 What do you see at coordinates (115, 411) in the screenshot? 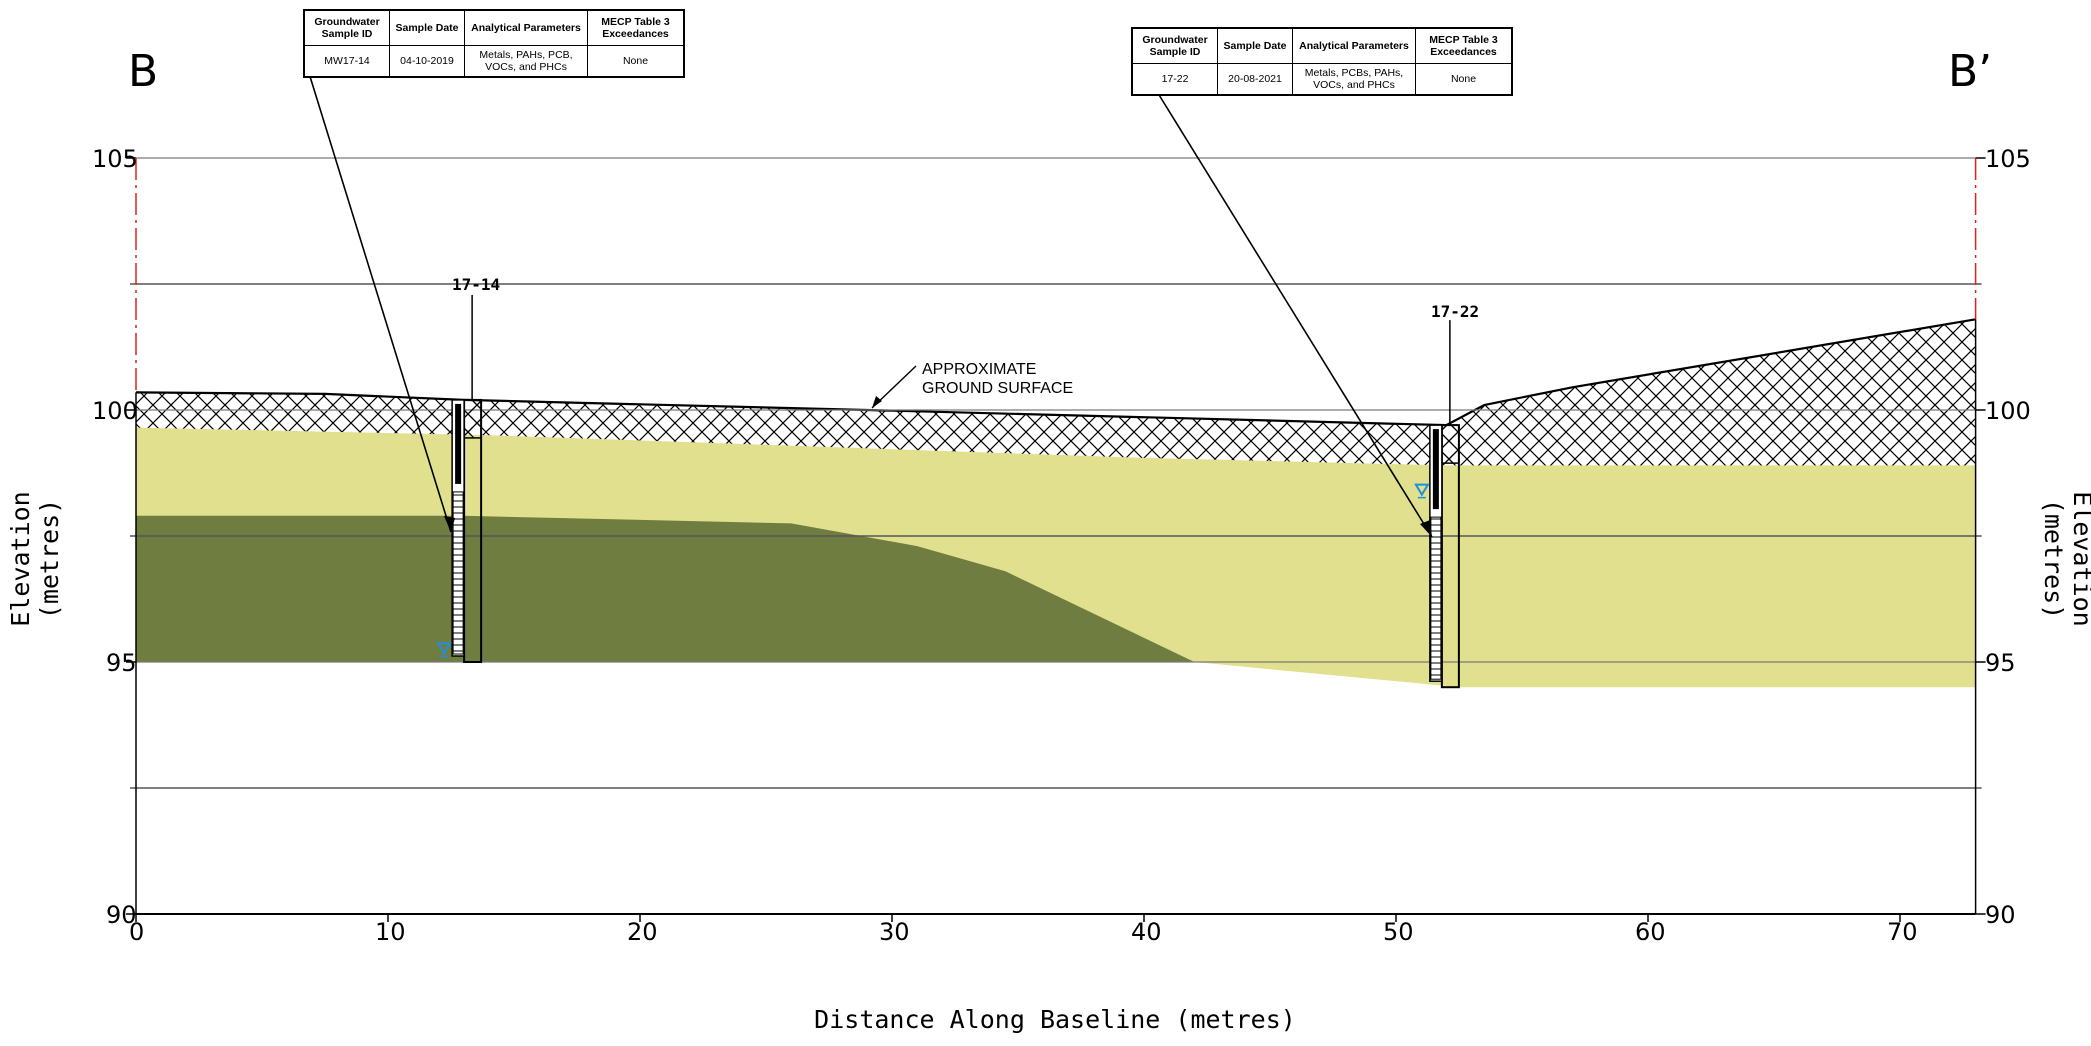
I see `y-tick-left-100: 100` at bounding box center [115, 411].